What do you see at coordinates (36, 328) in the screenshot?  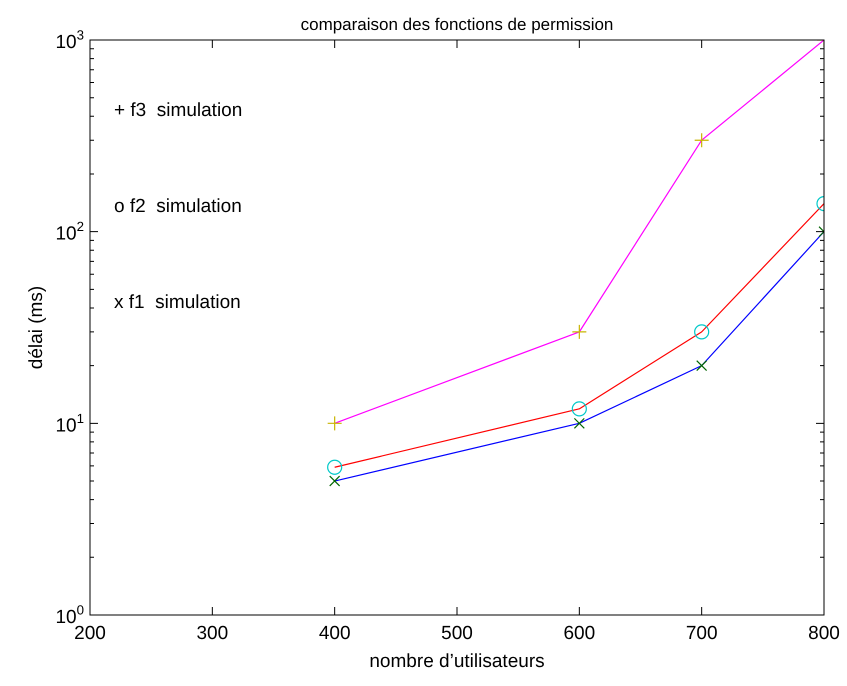 I see `y-axis-title: délai (ms)` at bounding box center [36, 328].